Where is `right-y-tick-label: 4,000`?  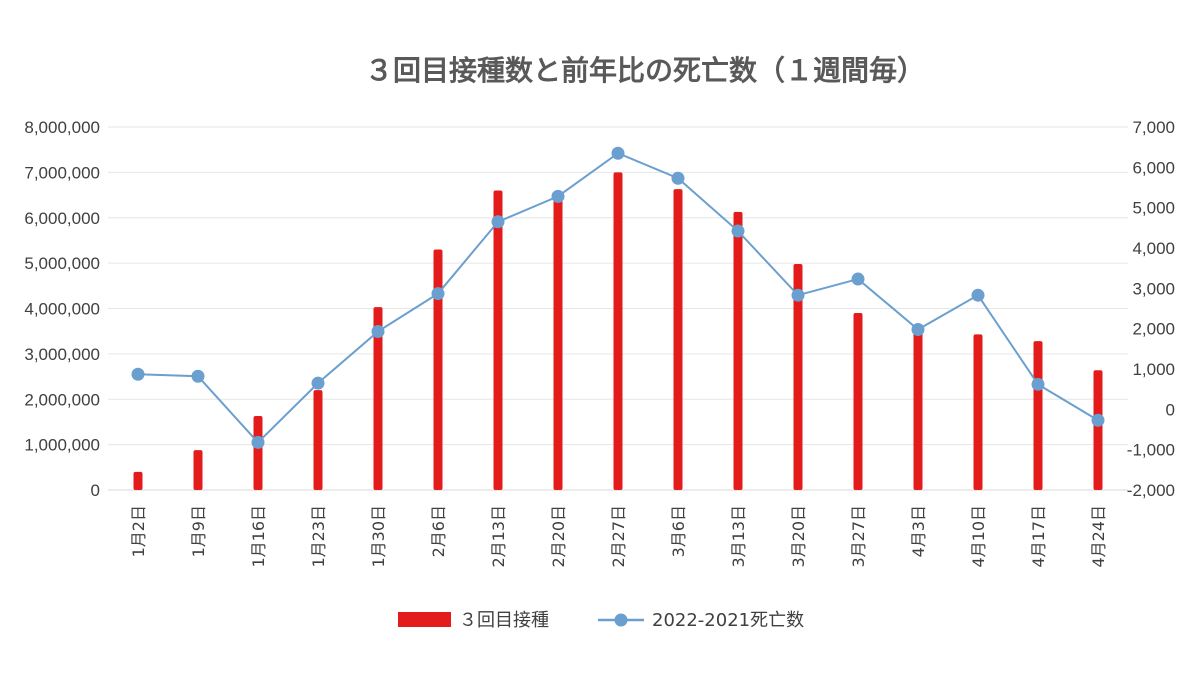 right-y-tick-label: 4,000 is located at coordinates (1153, 248).